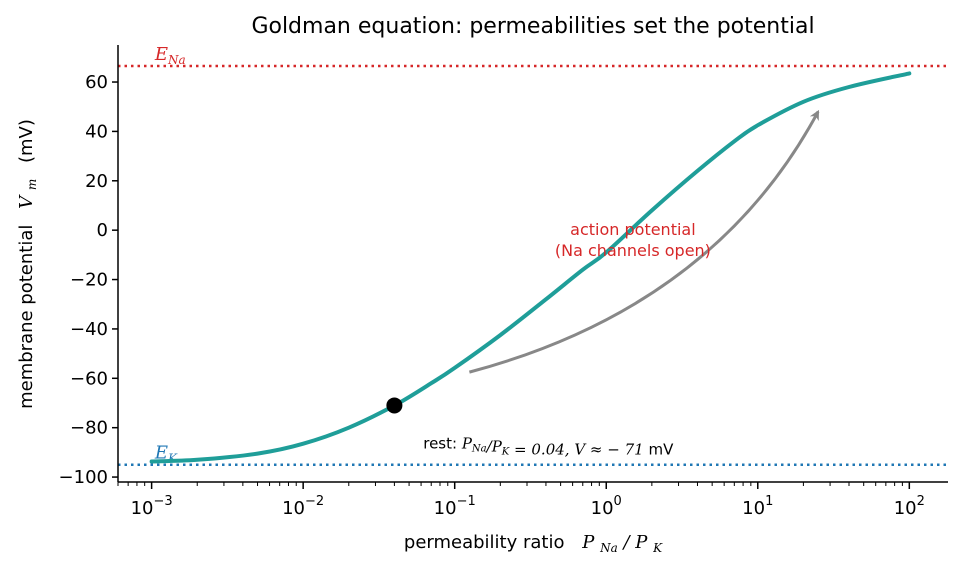 This screenshot has height=569, width=961. I want to click on x-tick-label: 10⁻¹, so click(455, 506).